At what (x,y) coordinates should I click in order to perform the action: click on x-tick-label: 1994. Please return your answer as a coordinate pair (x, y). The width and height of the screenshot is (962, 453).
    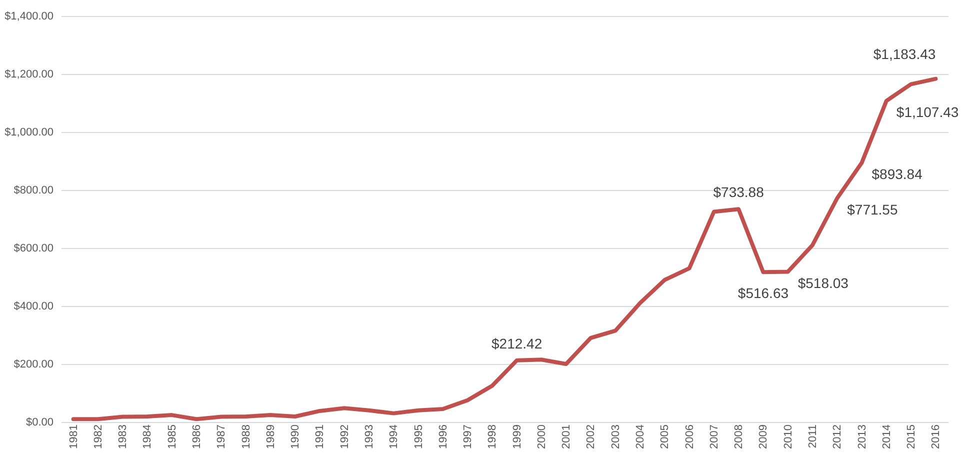
    Looking at the image, I should click on (394, 436).